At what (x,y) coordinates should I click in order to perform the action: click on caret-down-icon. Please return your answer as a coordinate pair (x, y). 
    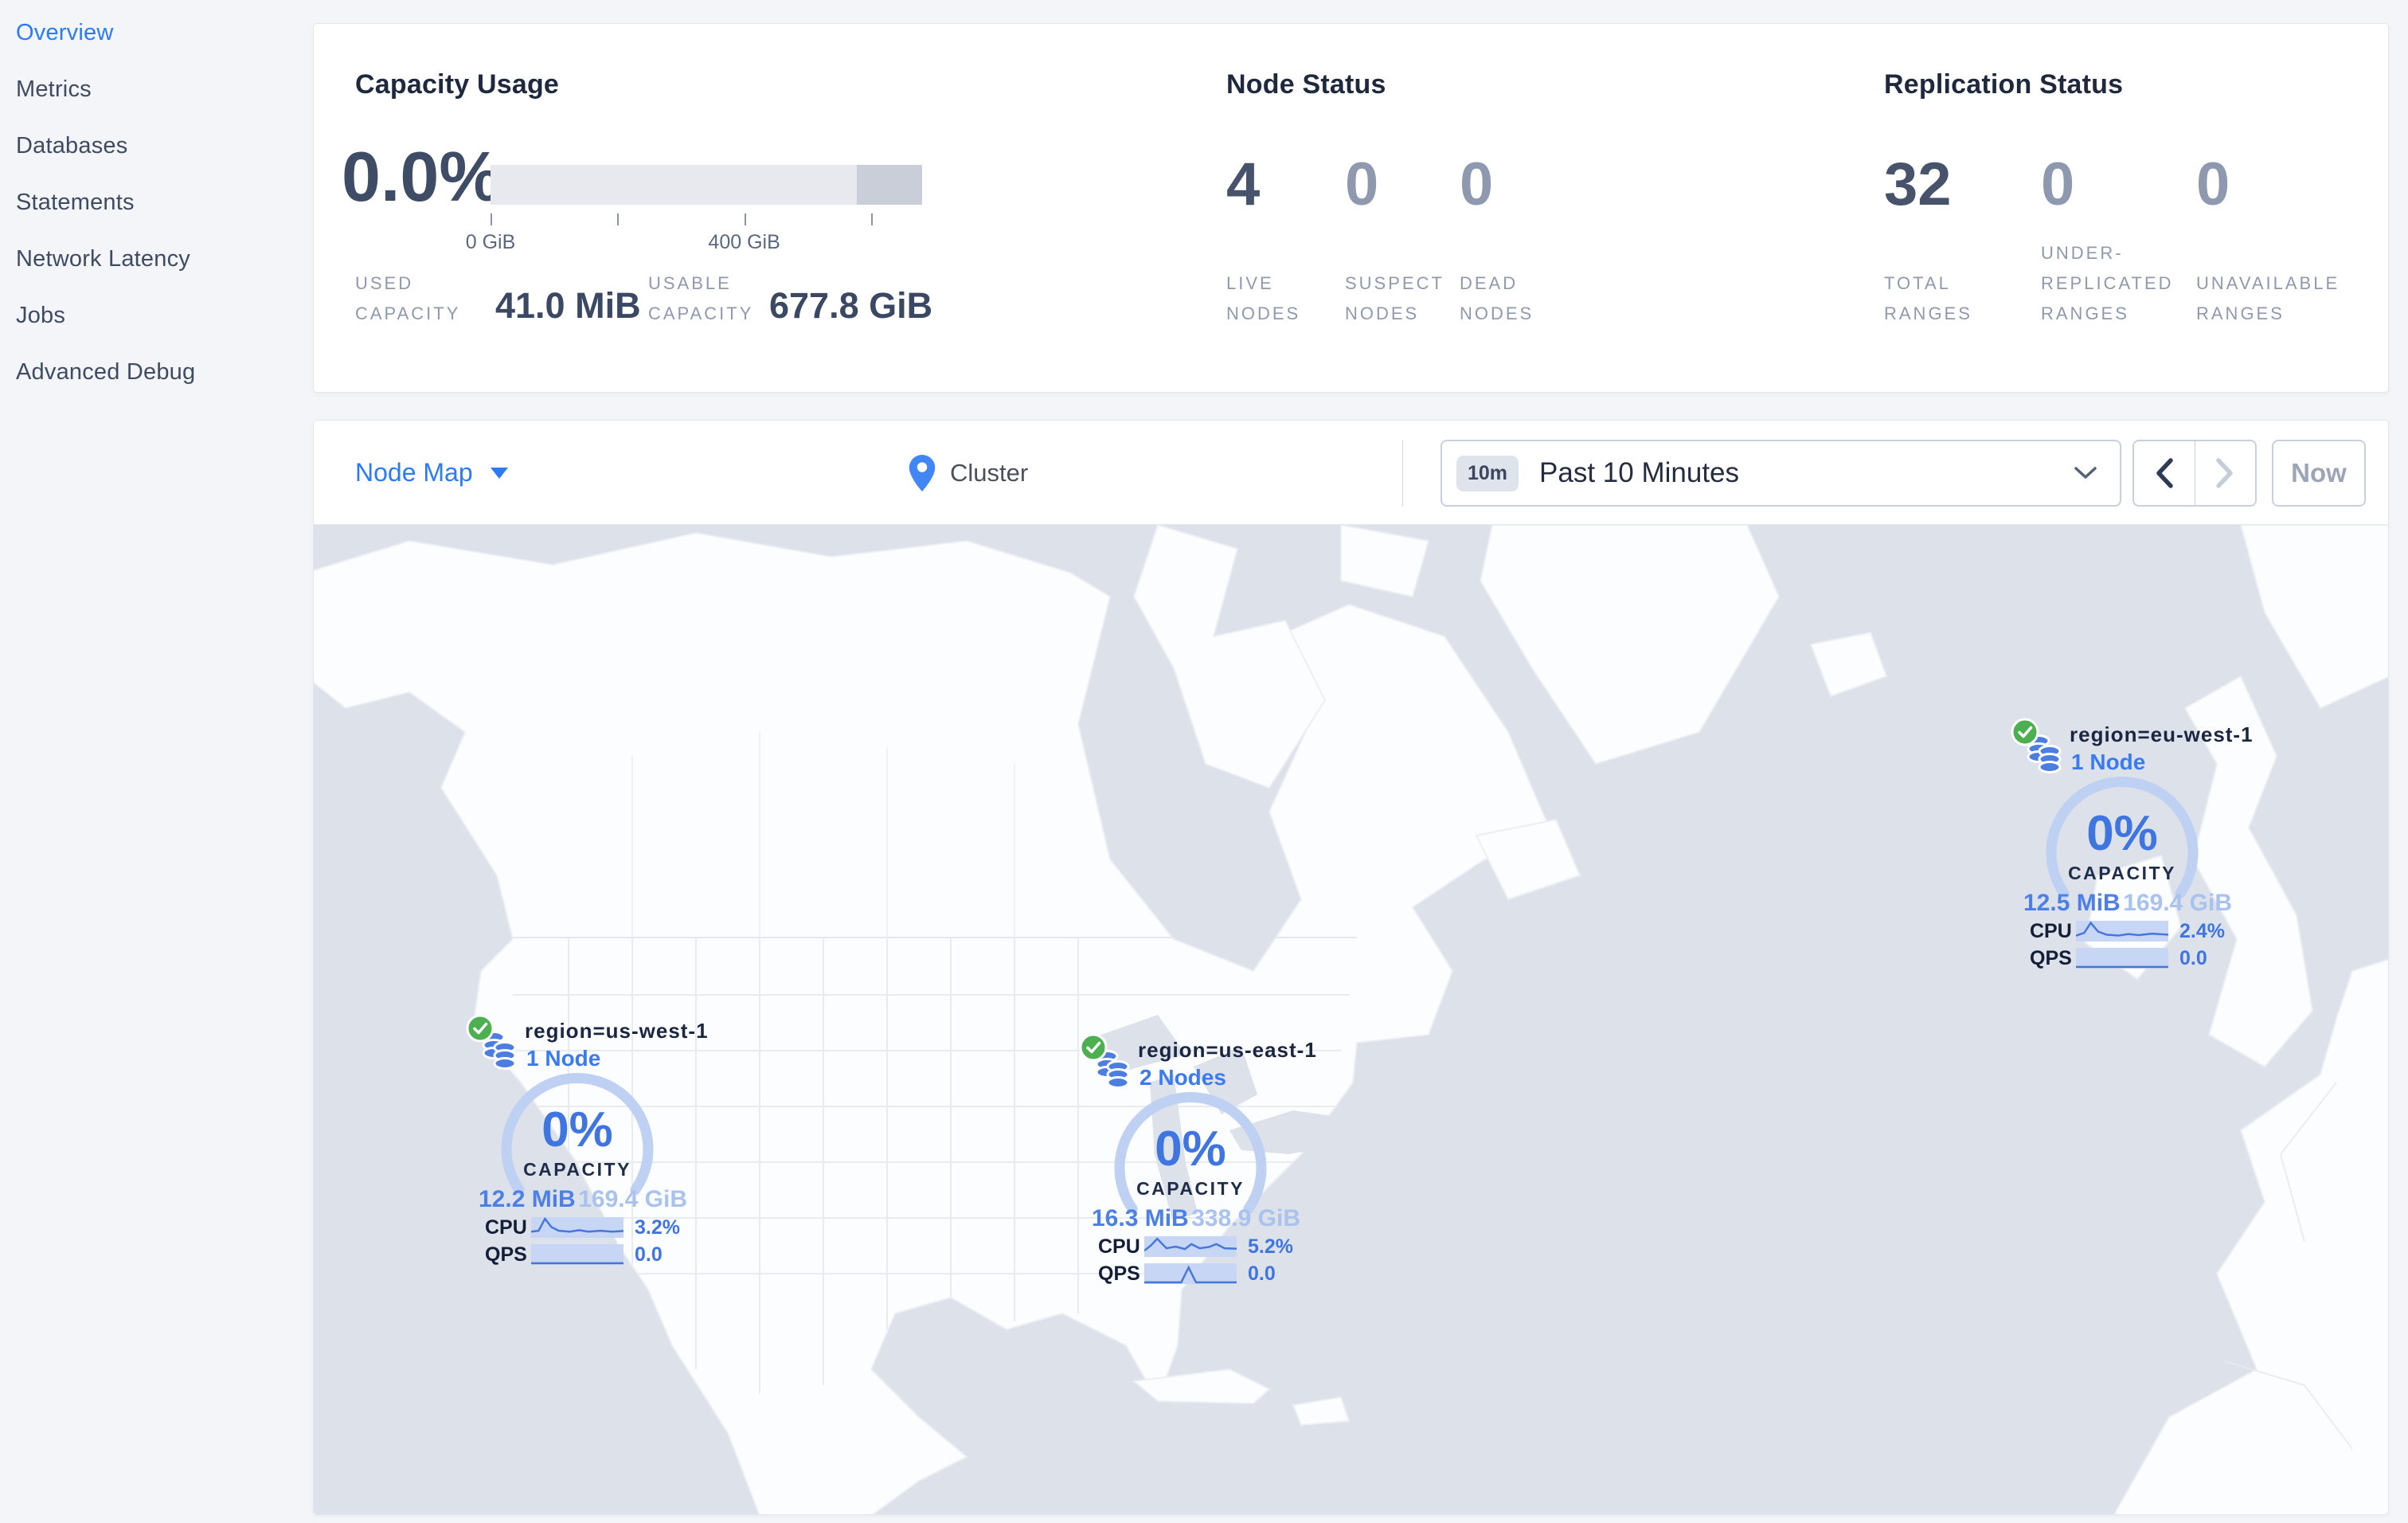
    Looking at the image, I should click on (499, 473).